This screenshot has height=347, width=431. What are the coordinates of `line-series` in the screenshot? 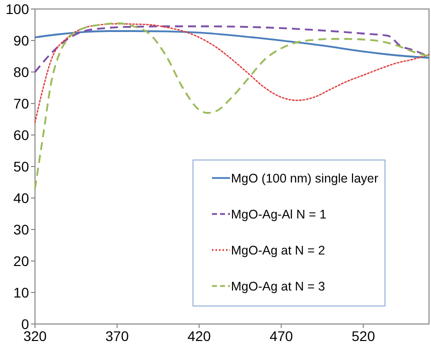 It's located at (232, 44).